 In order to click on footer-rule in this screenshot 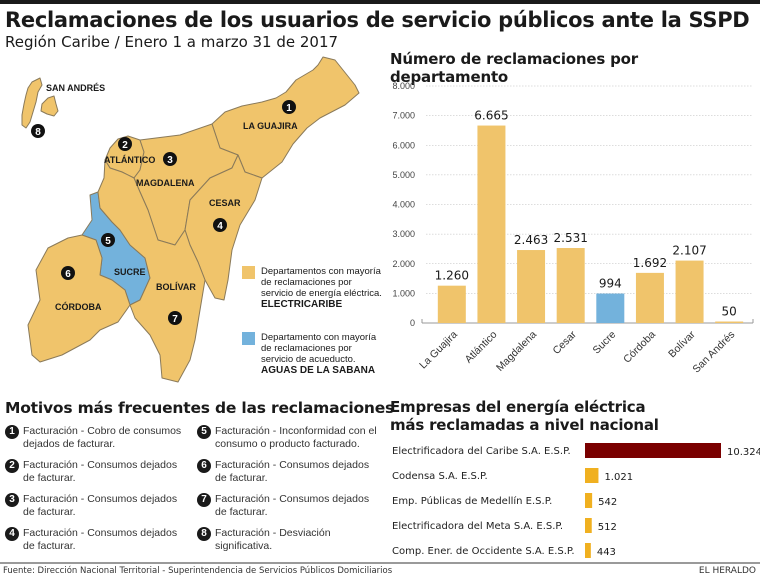, I will do `click(380, 563)`.